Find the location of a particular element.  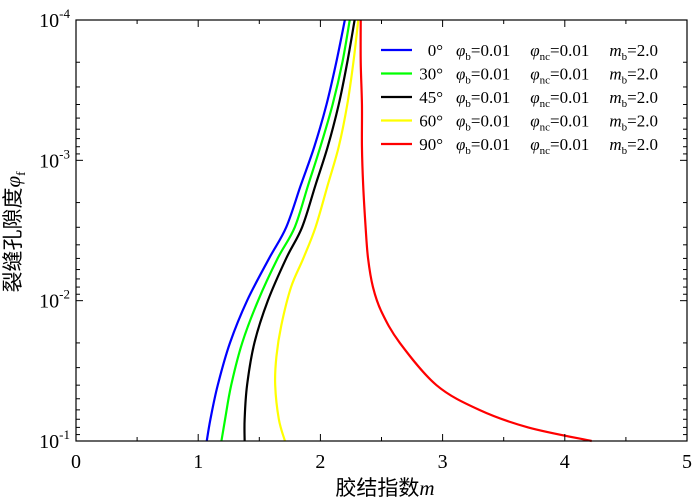

y-tick-label-0: 10⁻⁴ is located at coordinates (54, 19).